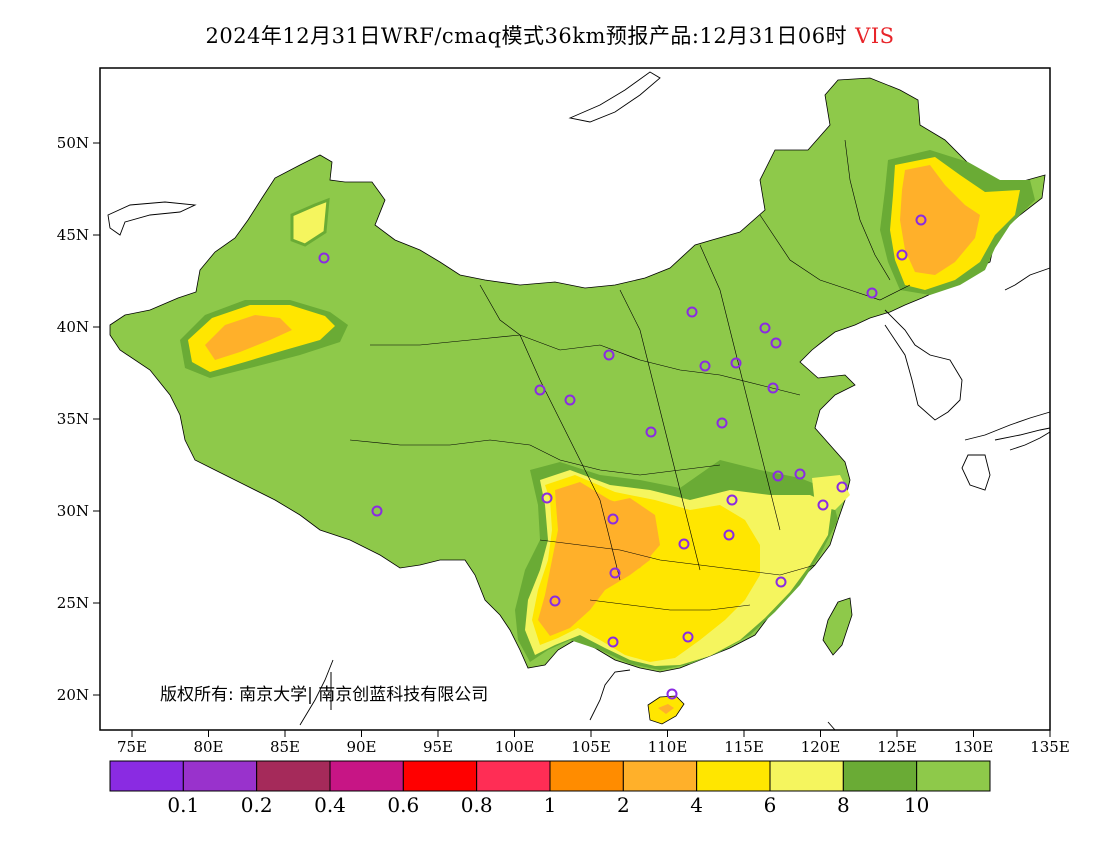 The width and height of the screenshot is (1100, 850). What do you see at coordinates (285, 747) in the screenshot?
I see `lon-tick-label: 85E` at bounding box center [285, 747].